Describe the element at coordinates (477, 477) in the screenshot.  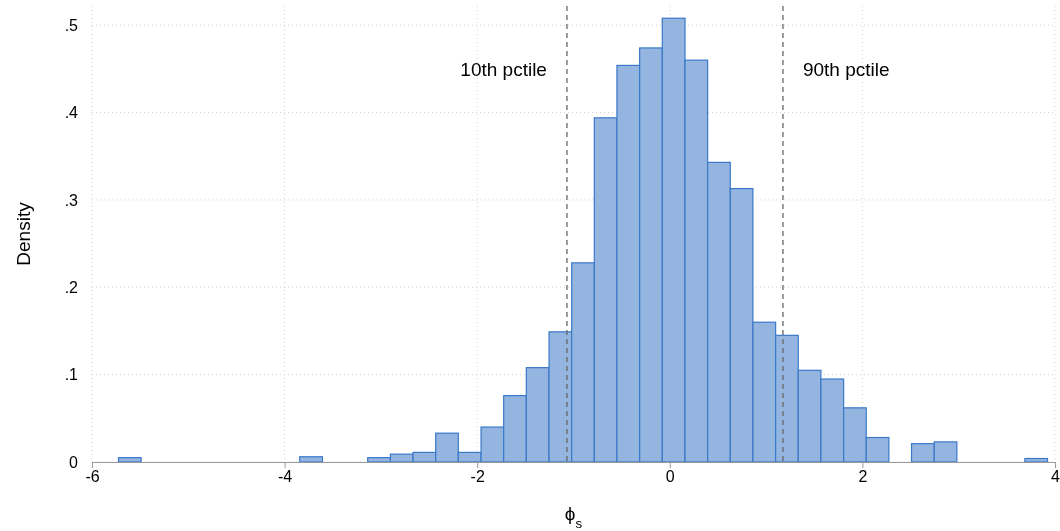
I see `x-tick-label: -2` at that location.